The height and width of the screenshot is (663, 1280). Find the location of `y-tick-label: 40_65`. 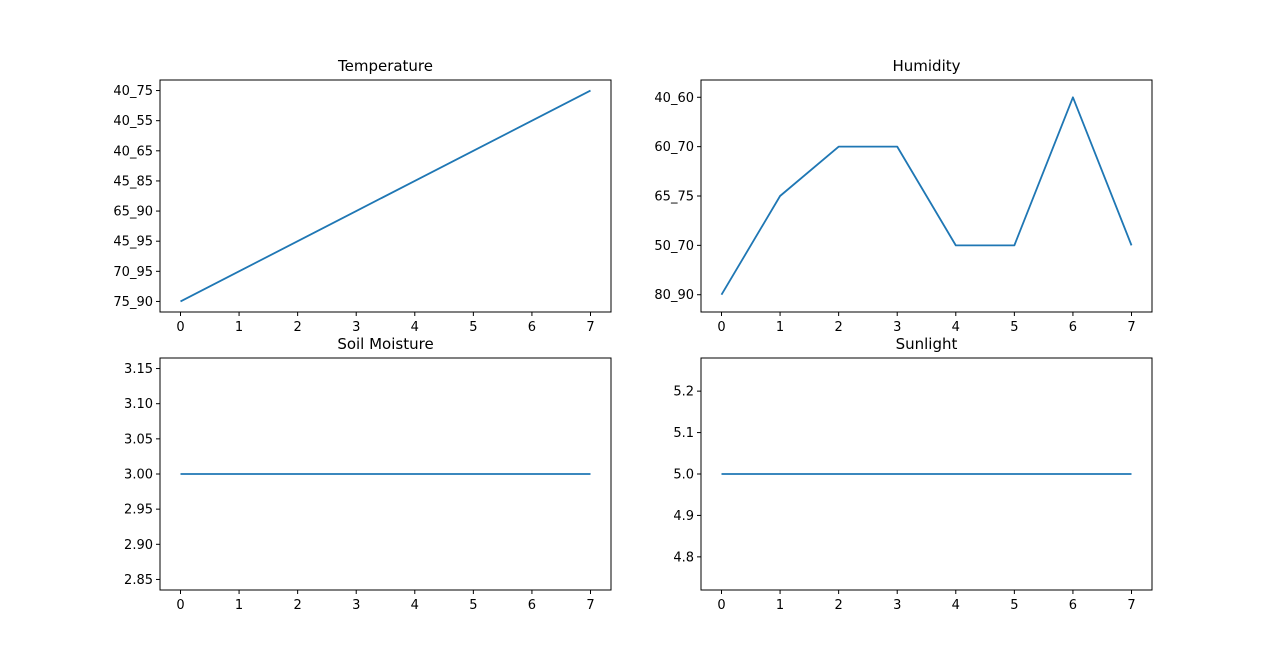

y-tick-label: 40_65 is located at coordinates (133, 151).